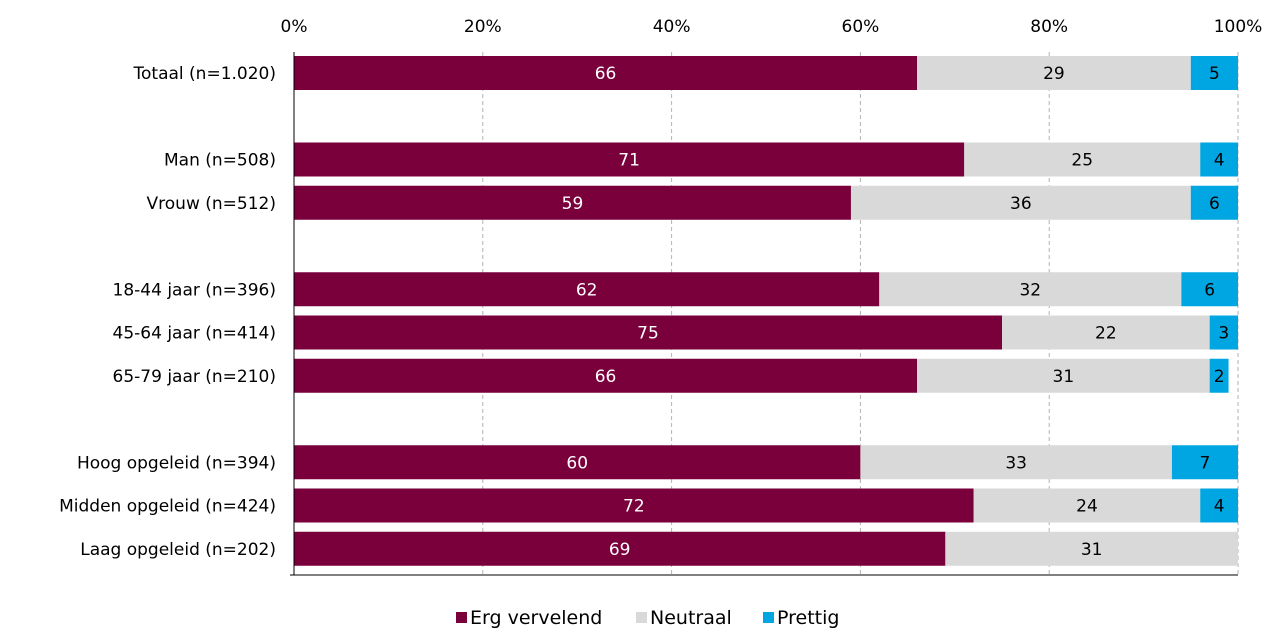 Image resolution: width=1269 pixels, height=630 pixels. I want to click on data-label-neutraal: 32, so click(1030, 290).